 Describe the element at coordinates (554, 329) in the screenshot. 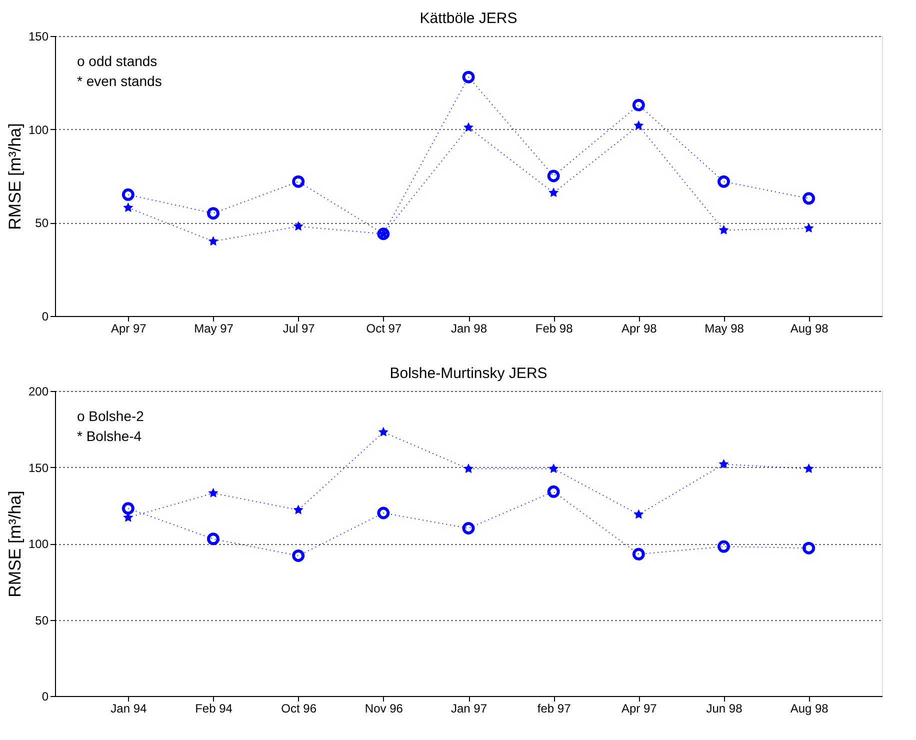

I see `x-tick-label: Feb 98` at that location.